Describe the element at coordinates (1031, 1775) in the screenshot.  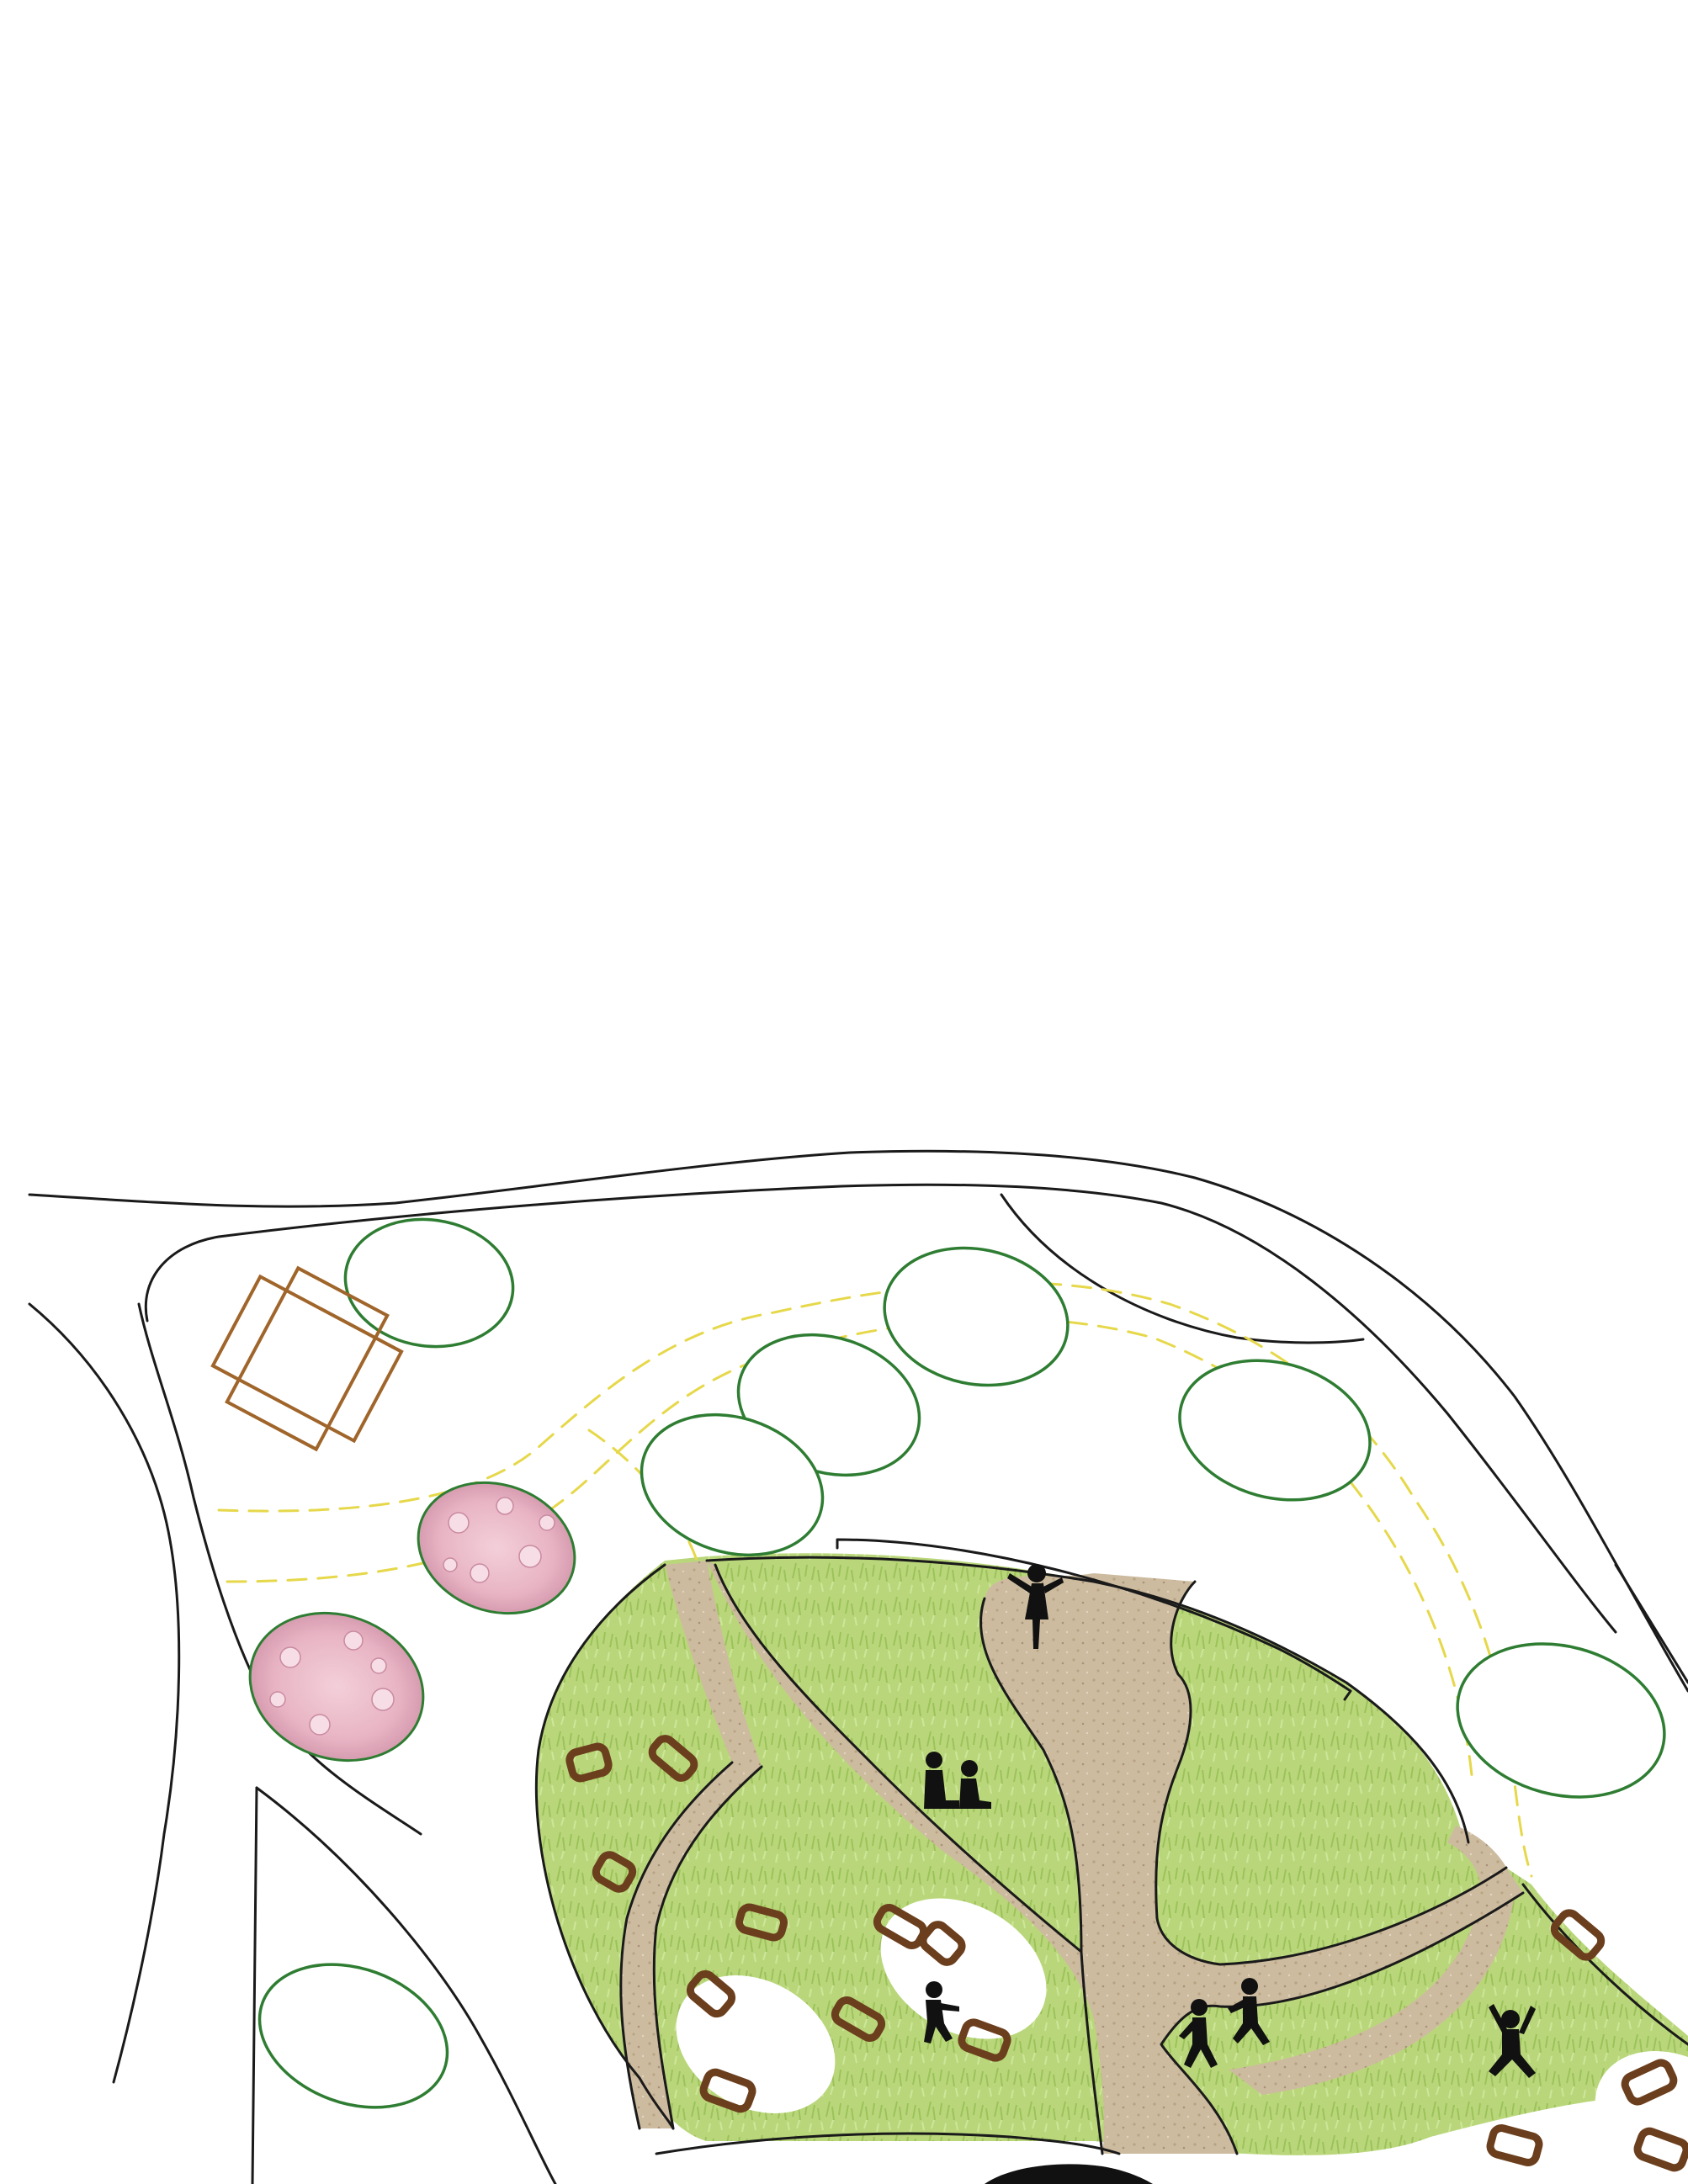
I see `path-edge-inner-oval` at that location.